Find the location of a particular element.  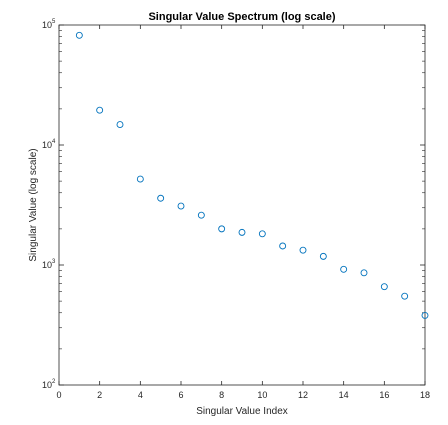

x-tick-label: 18 is located at coordinates (425, 395).